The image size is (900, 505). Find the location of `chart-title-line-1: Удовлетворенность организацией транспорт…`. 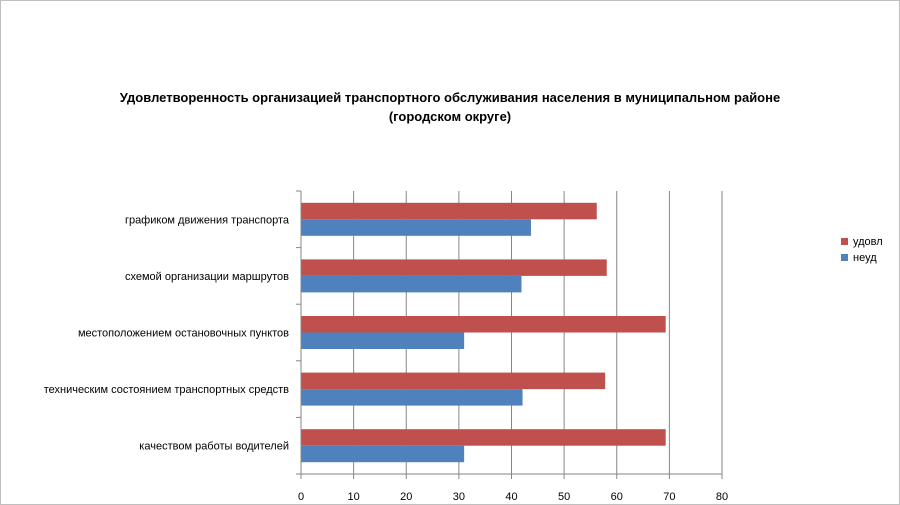

chart-title-line-1: Удовлетворенность организацией транспорт… is located at coordinates (450, 97).